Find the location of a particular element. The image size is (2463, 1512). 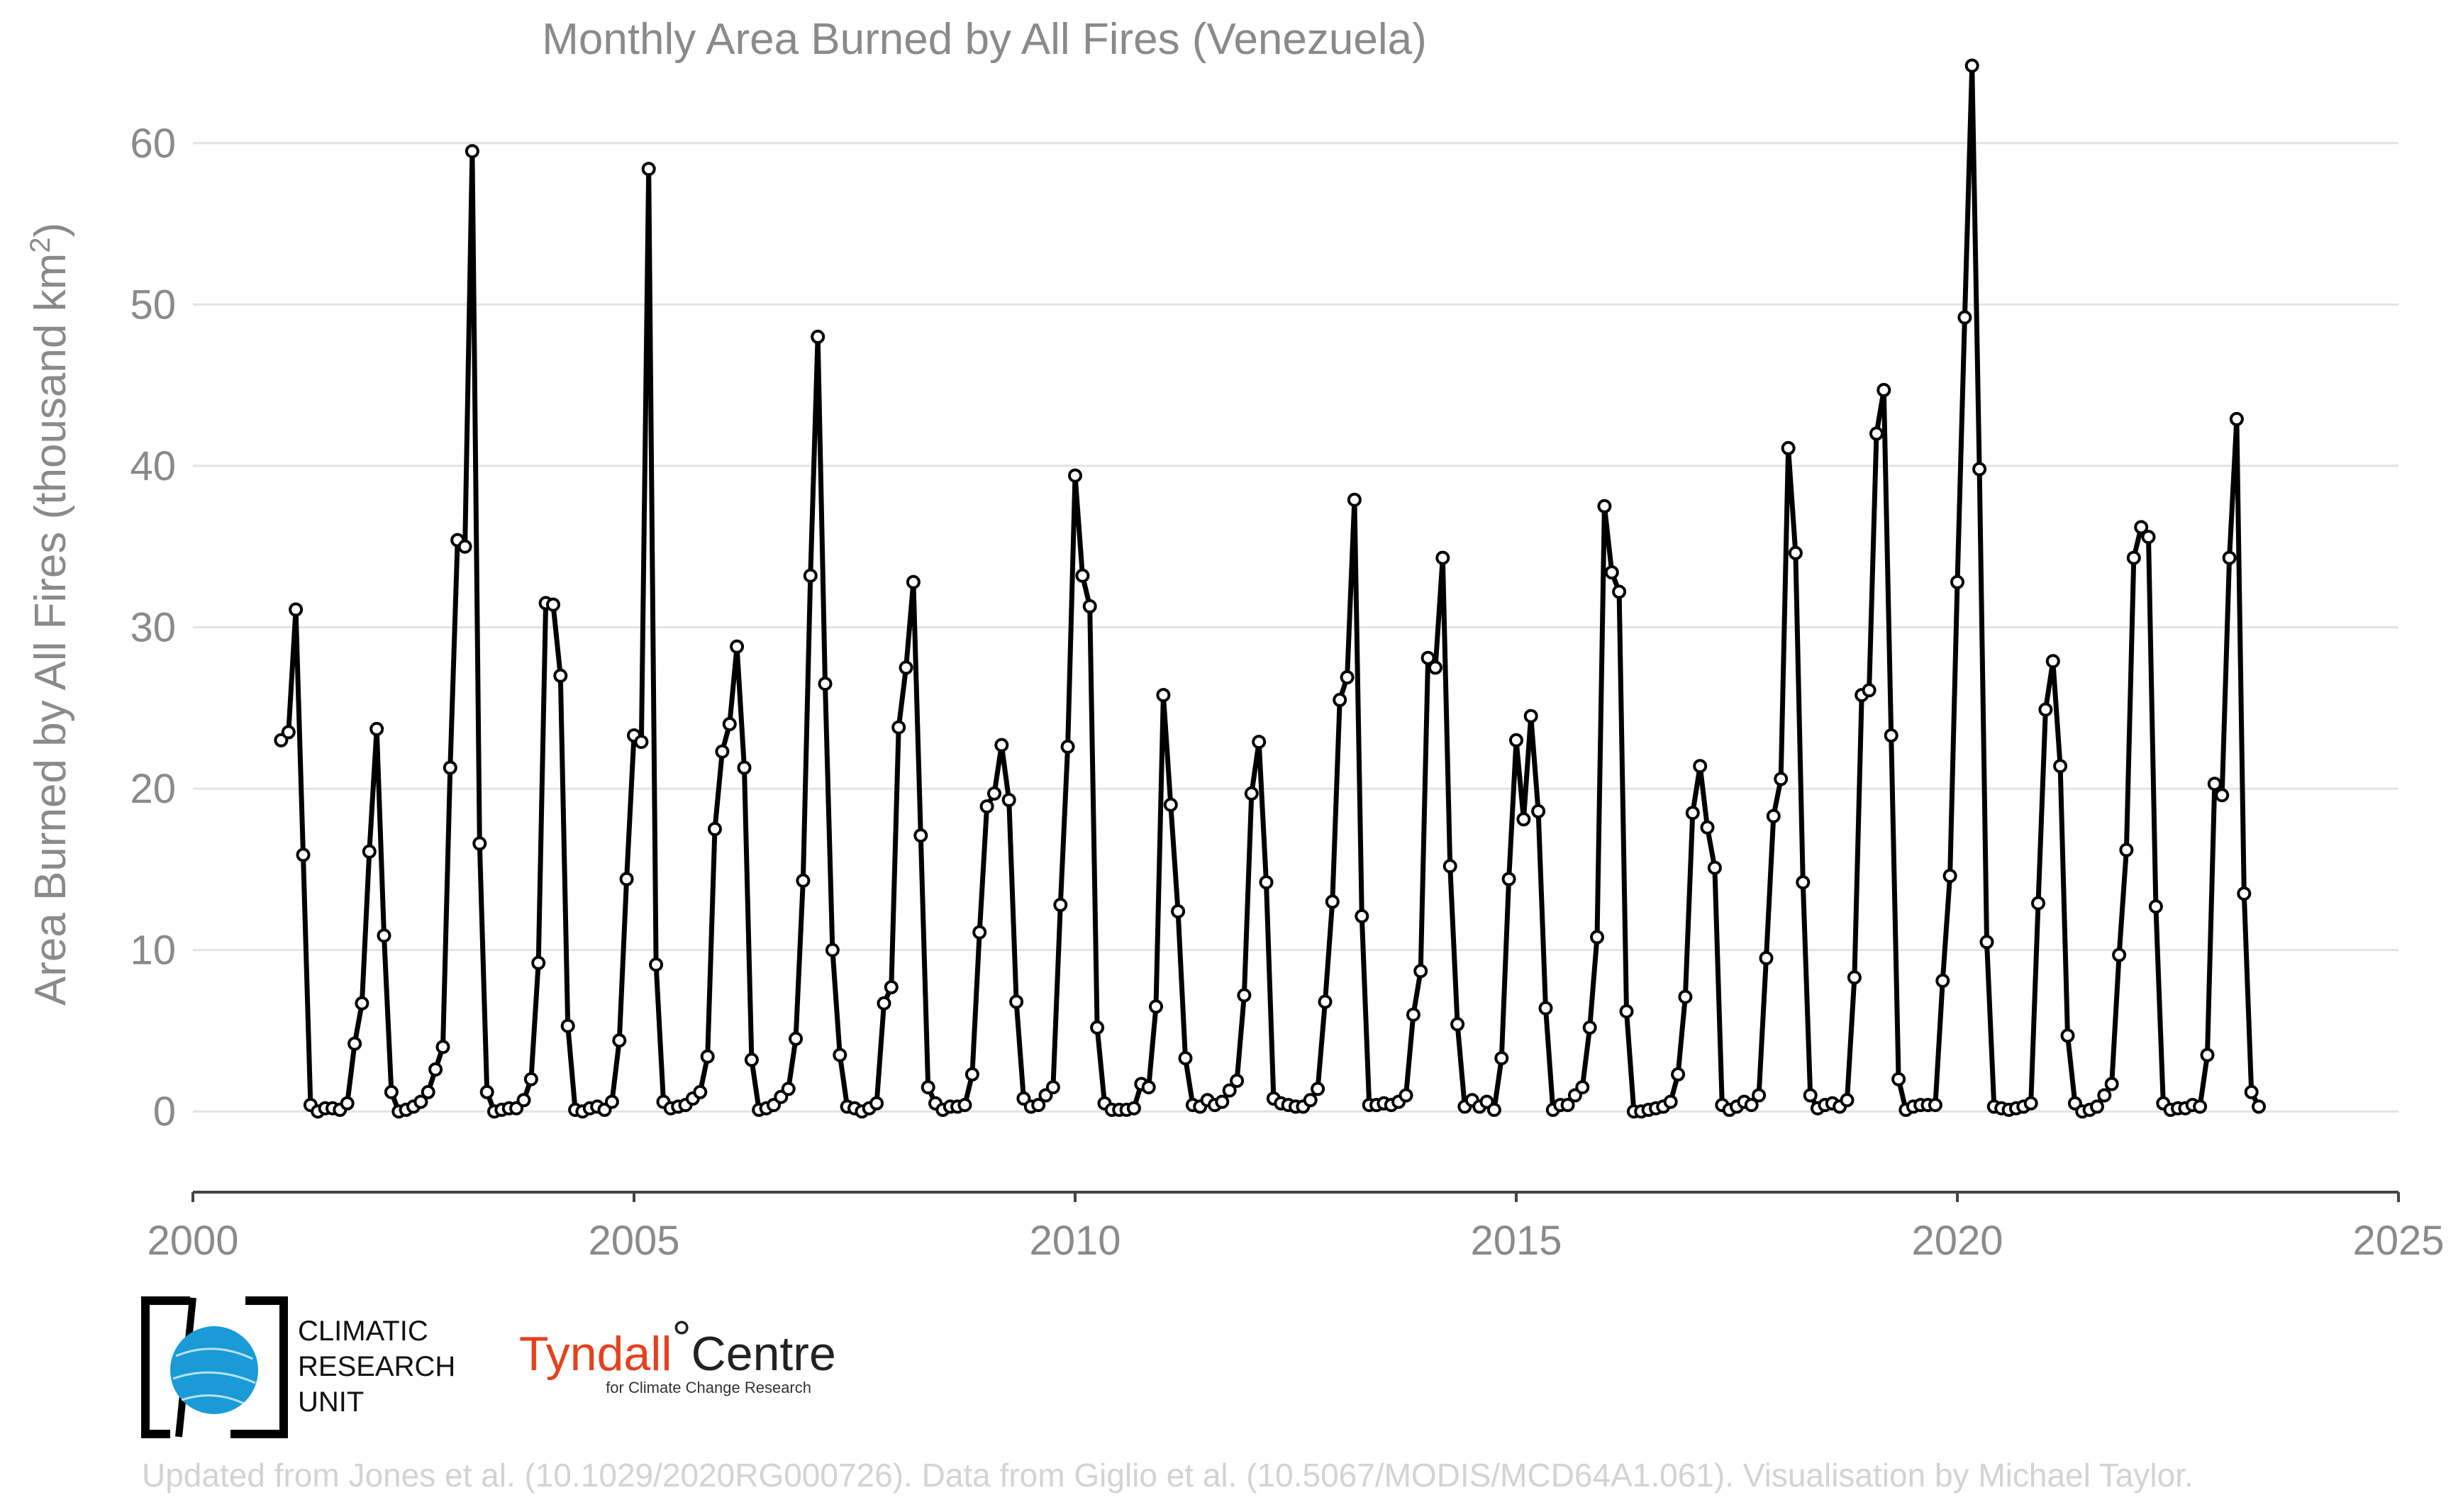

x-ticks: 2000 2005 2010 2015 2020 2025 is located at coordinates (1296, 1228).